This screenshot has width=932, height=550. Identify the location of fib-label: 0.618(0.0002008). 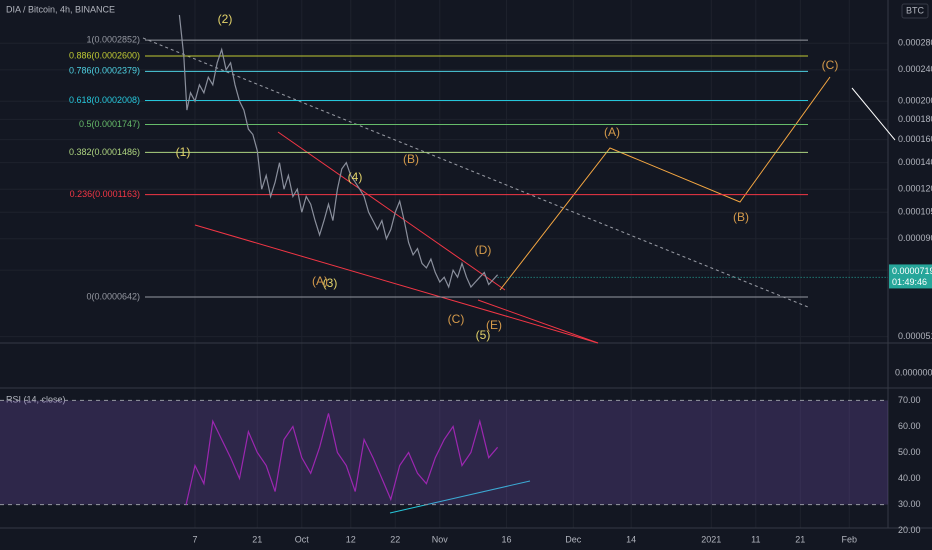
(104, 100).